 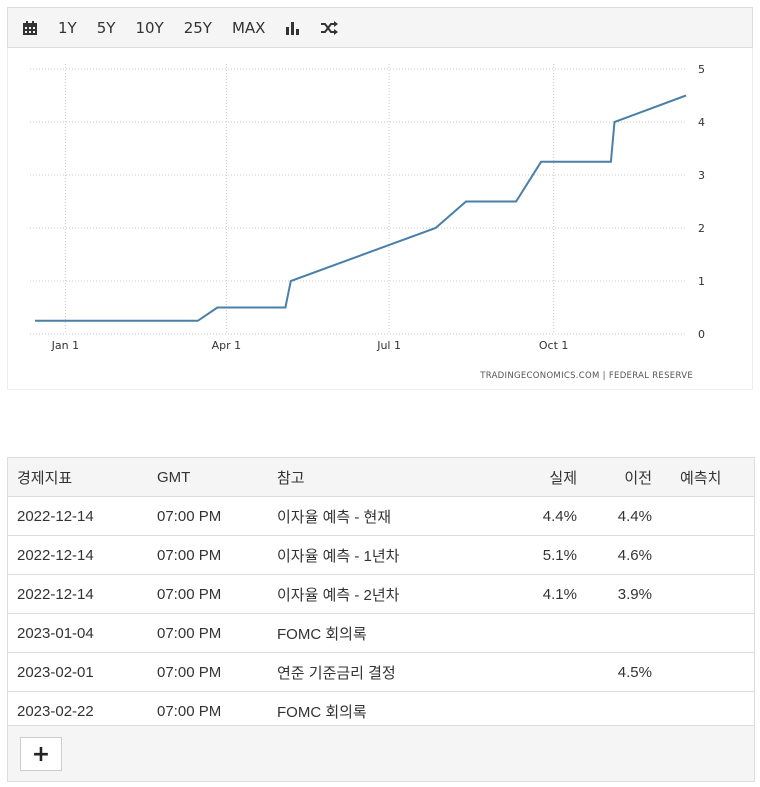 I want to click on range-10y-button: 10Y, so click(x=149, y=27).